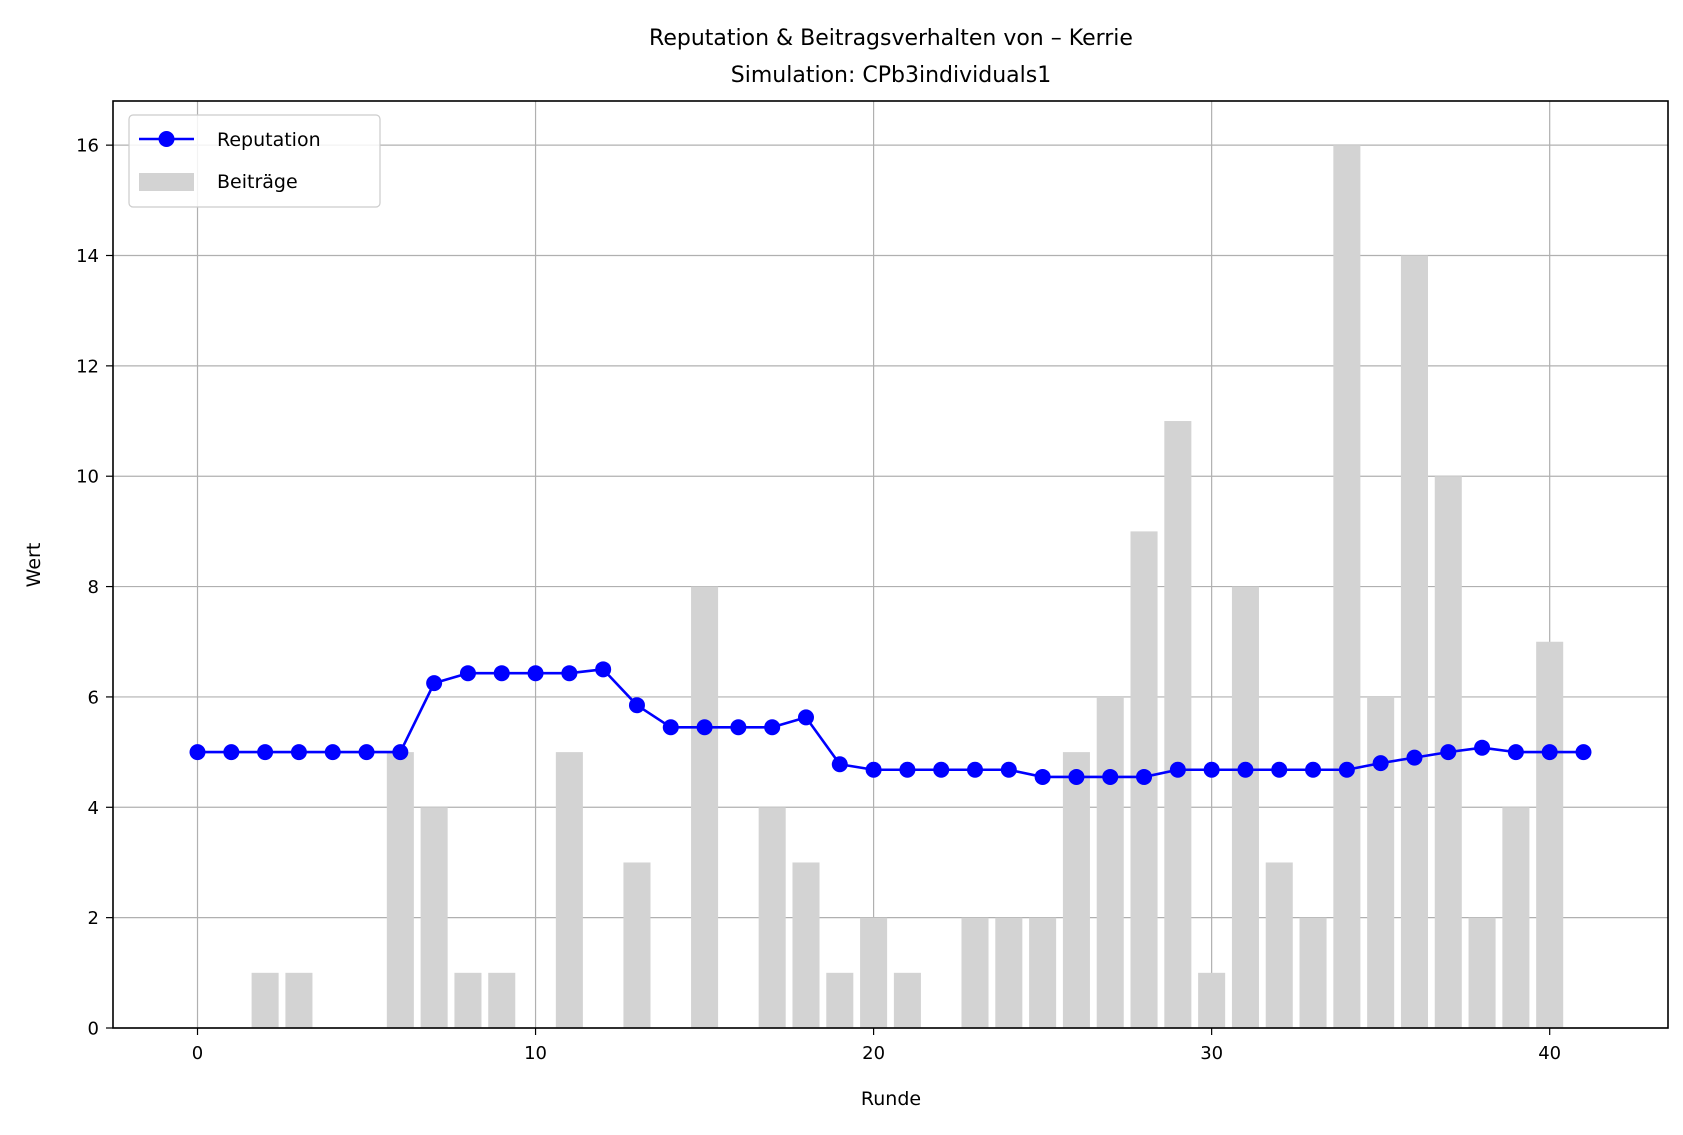  Describe the element at coordinates (257, 182) in the screenshot. I see `legend-label-beitraege: Beiträge` at that location.